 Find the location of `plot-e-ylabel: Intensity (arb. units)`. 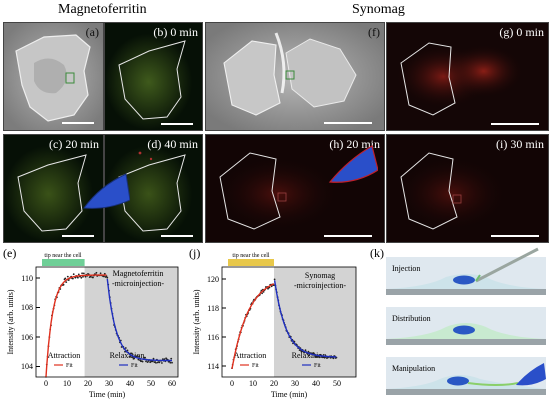

plot-e-ylabel: Intensity (arb. units) is located at coordinates (10, 321).